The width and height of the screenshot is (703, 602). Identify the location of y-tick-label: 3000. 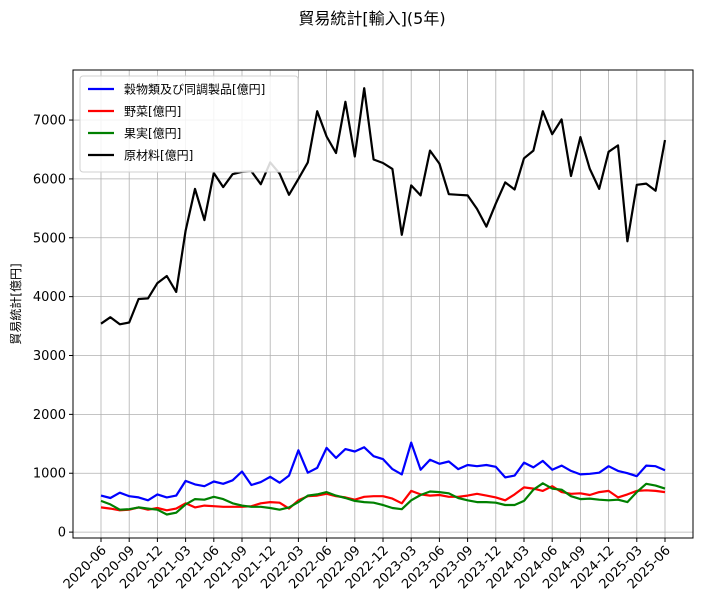
(49, 356).